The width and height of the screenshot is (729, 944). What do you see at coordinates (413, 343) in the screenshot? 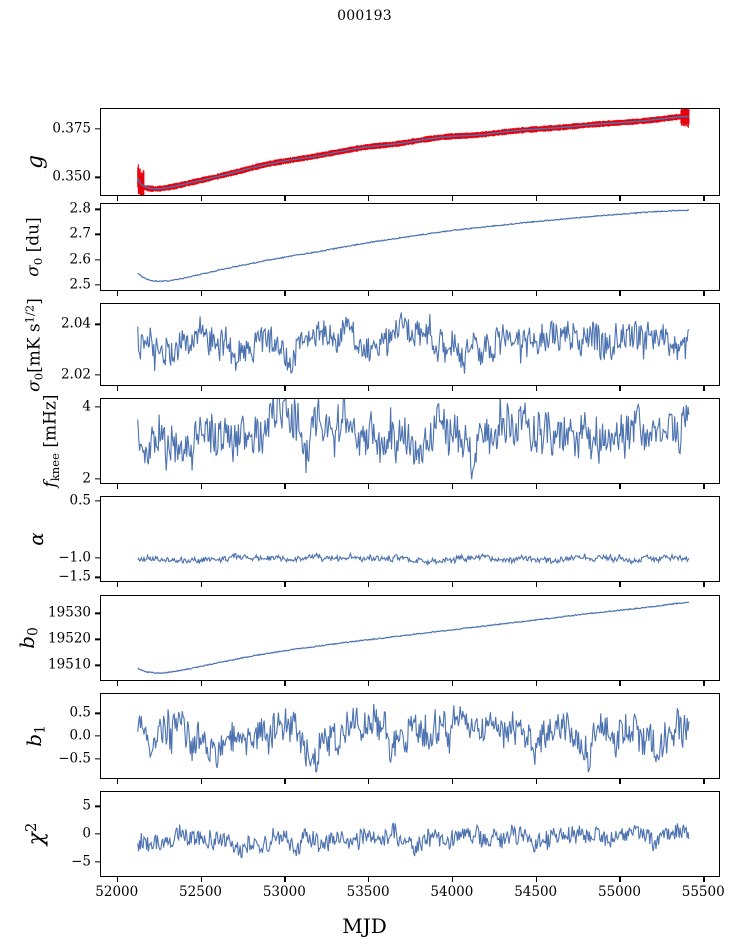
I see `sigma0_mK-noise-line` at bounding box center [413, 343].